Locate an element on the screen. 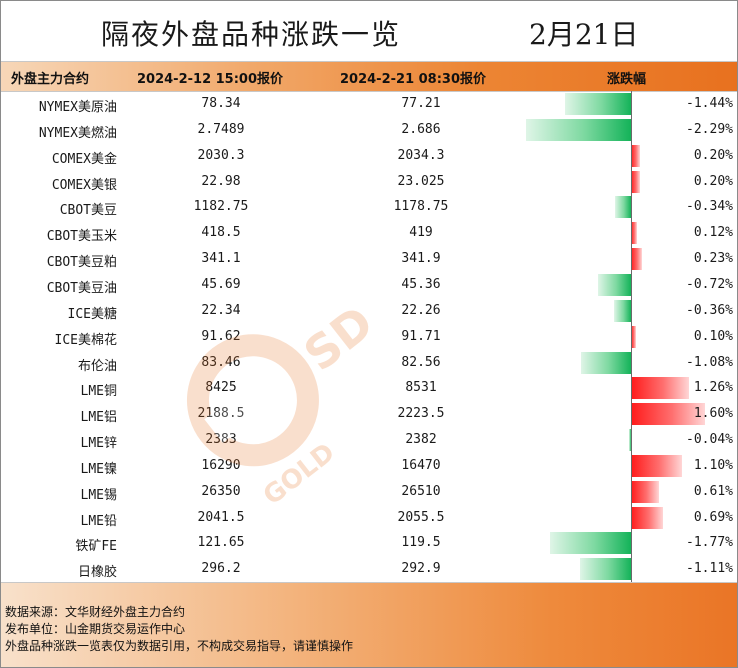 The height and width of the screenshot is (668, 738). header-change: 涨跌幅 is located at coordinates (627, 79).